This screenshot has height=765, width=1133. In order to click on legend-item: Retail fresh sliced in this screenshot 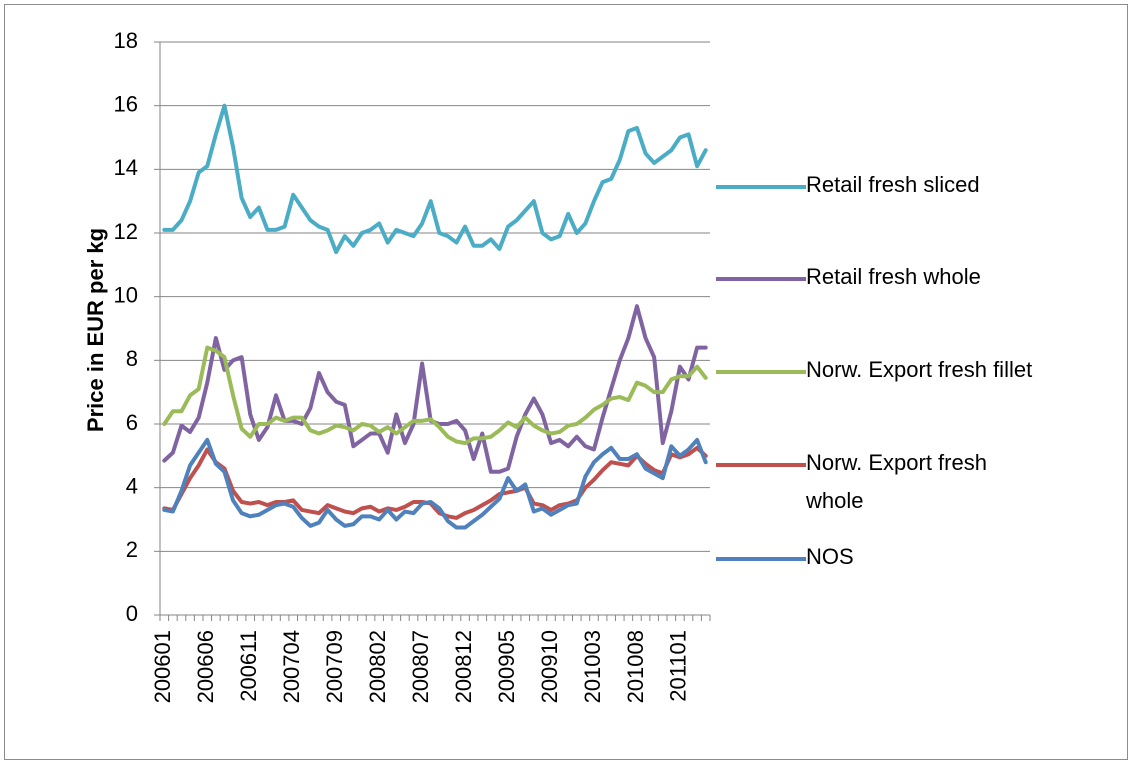, I will do `click(879, 188)`.